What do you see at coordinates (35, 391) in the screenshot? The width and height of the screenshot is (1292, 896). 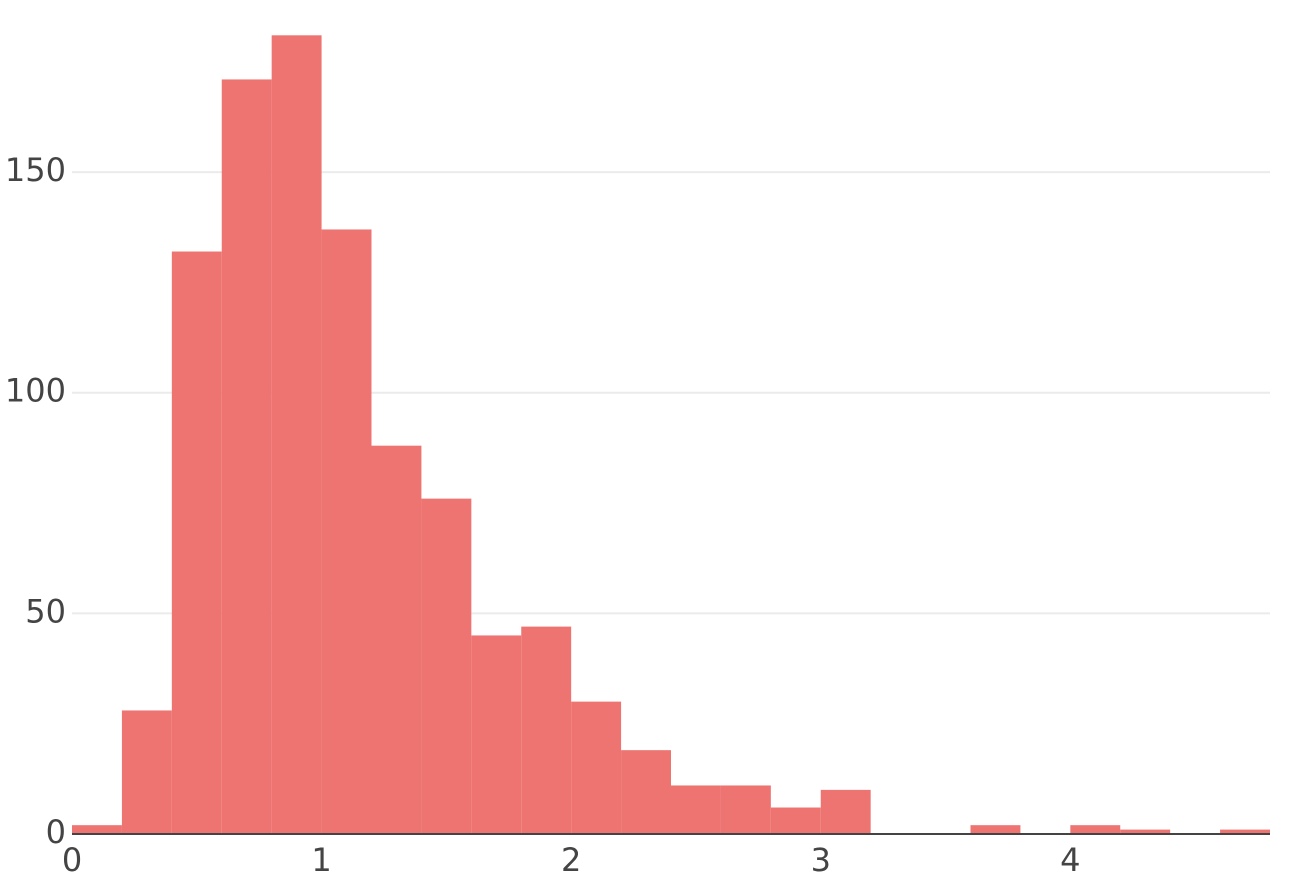 I see `y-tick-label: 100` at bounding box center [35, 391].